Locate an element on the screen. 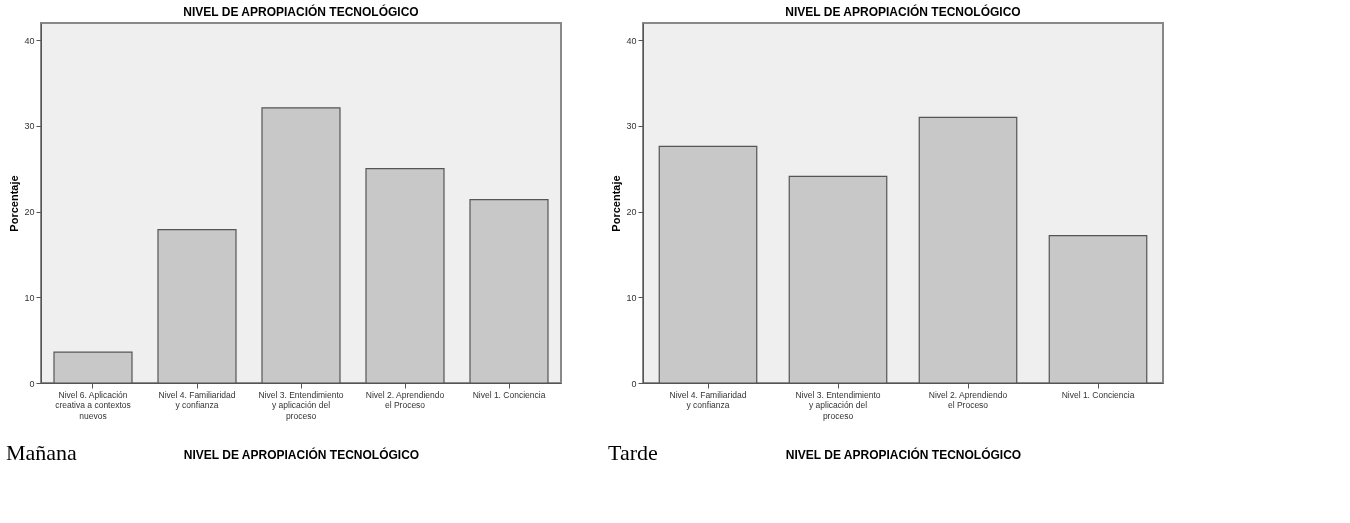  text: Tarde is located at coordinates (633, 452).